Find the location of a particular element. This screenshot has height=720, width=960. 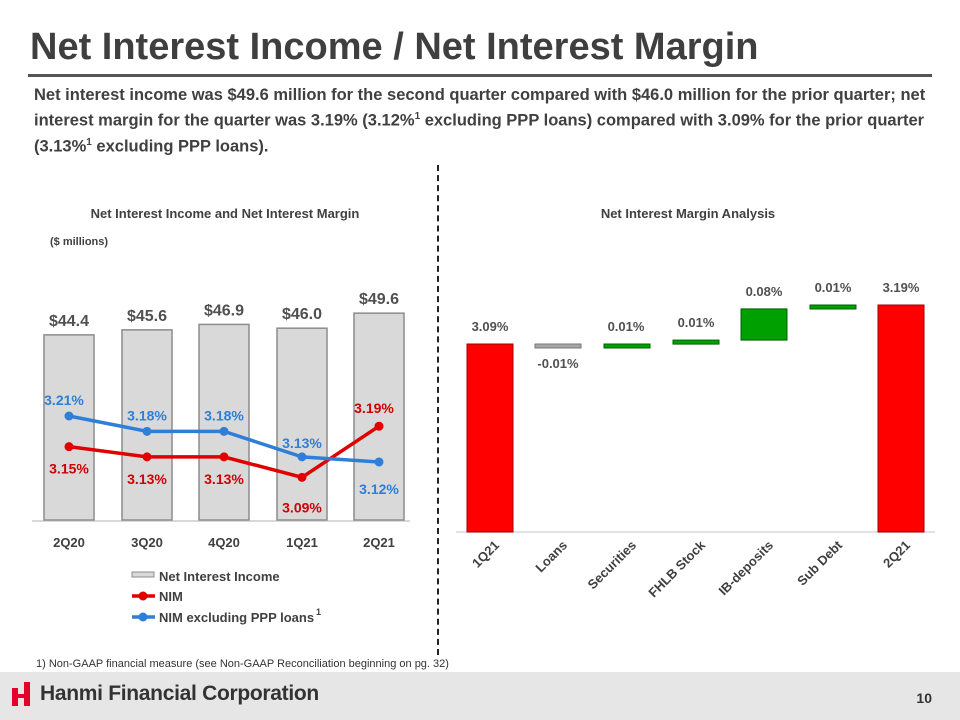

waterfall-bar-2q21 is located at coordinates (901, 418).